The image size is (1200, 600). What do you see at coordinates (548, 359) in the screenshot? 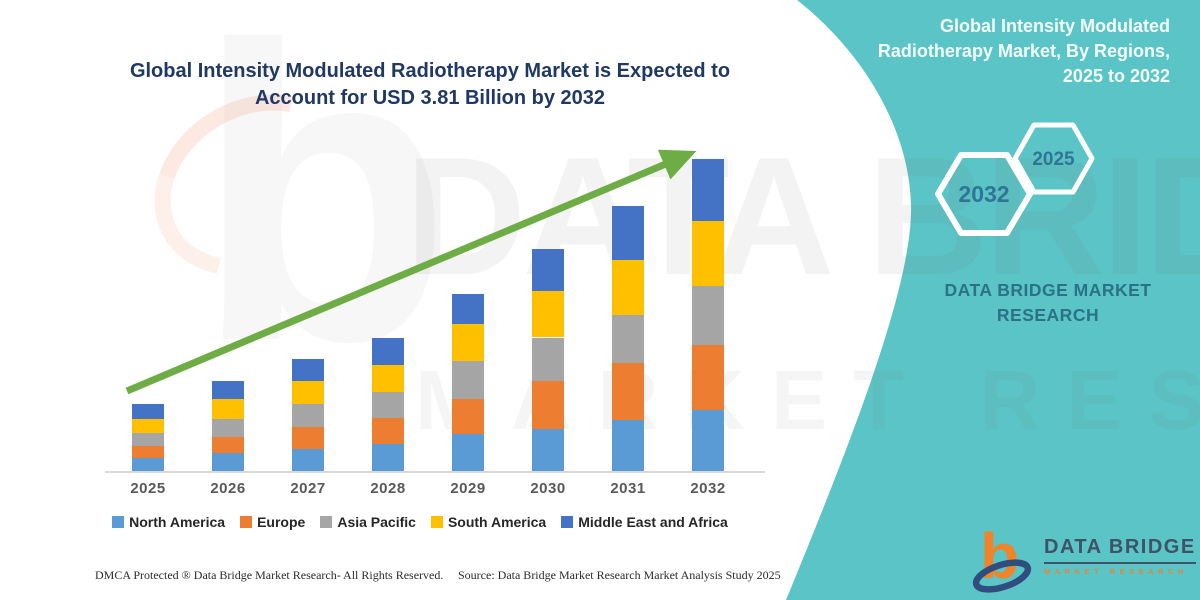
I see `bar-segment-2030-asia-pacific` at bounding box center [548, 359].